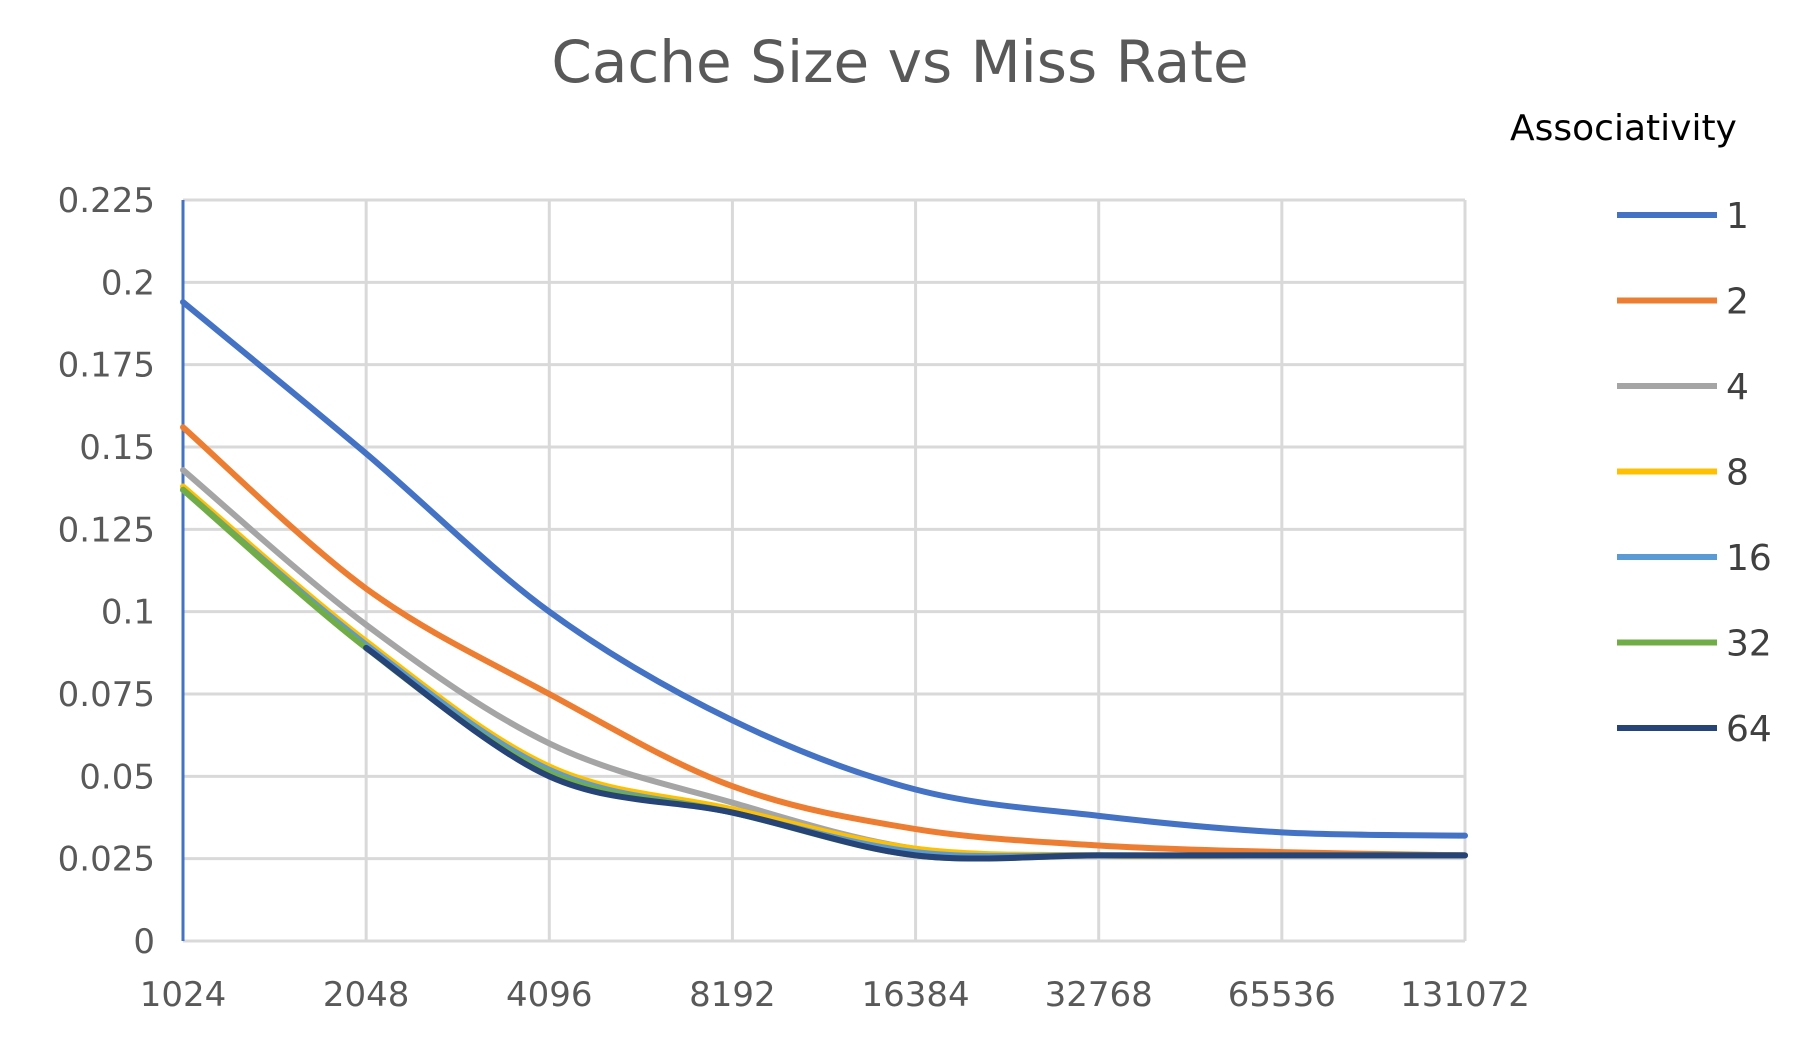  Describe the element at coordinates (1465, 995) in the screenshot. I see `x-tick-label: 131072` at that location.